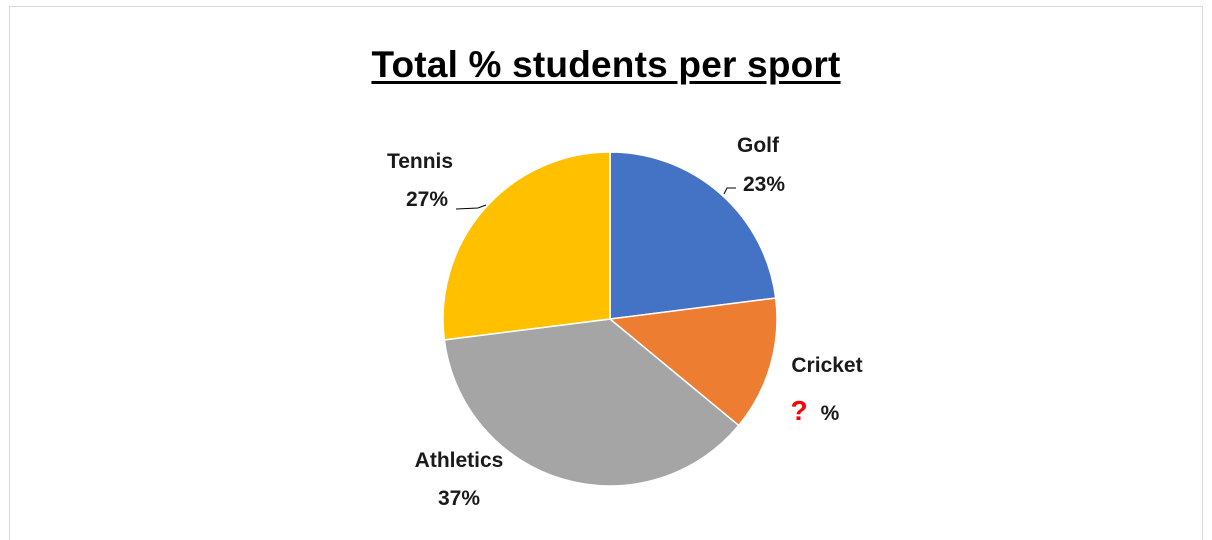 The width and height of the screenshot is (1212, 540). I want to click on slice-label-tennis: Tennis, so click(420, 161).